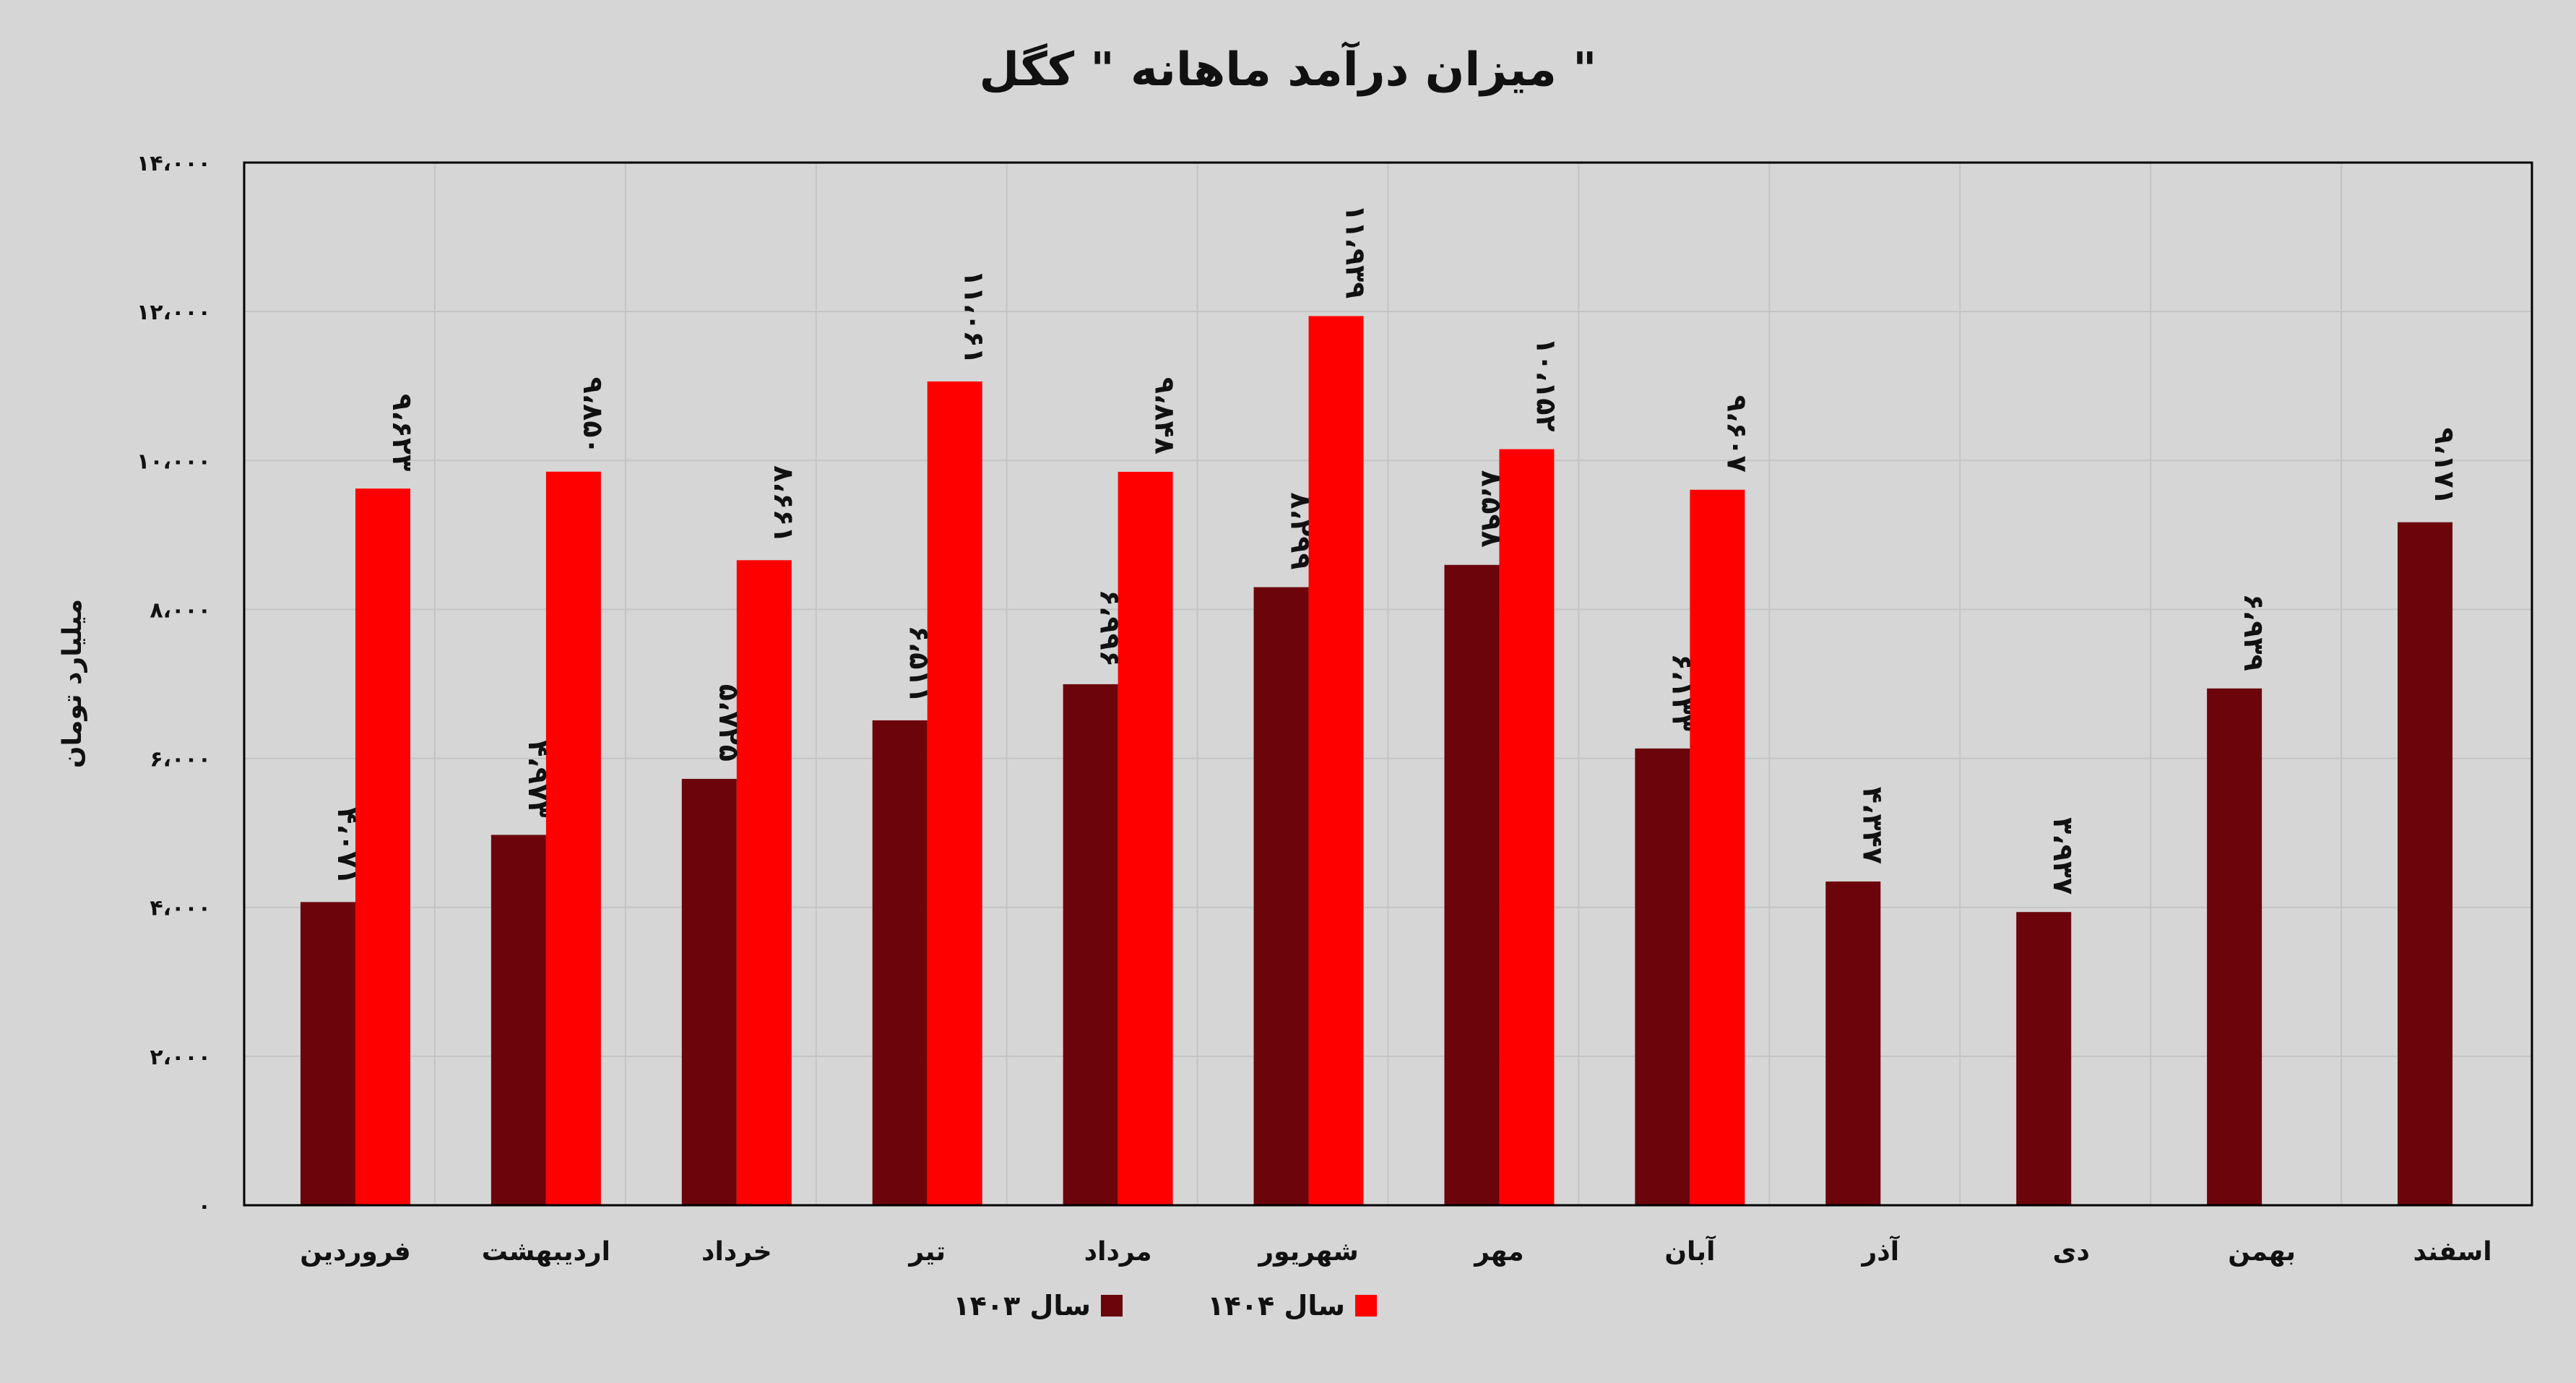 The width and height of the screenshot is (2576, 1383). I want to click on data-label: ۸،۶۶۱, so click(784, 504).